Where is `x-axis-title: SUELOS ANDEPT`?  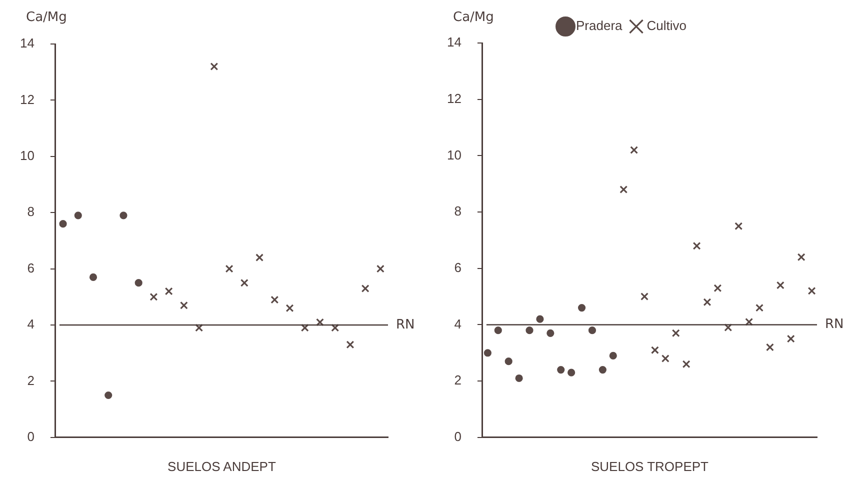
x-axis-title: SUELOS ANDEPT is located at coordinates (222, 466).